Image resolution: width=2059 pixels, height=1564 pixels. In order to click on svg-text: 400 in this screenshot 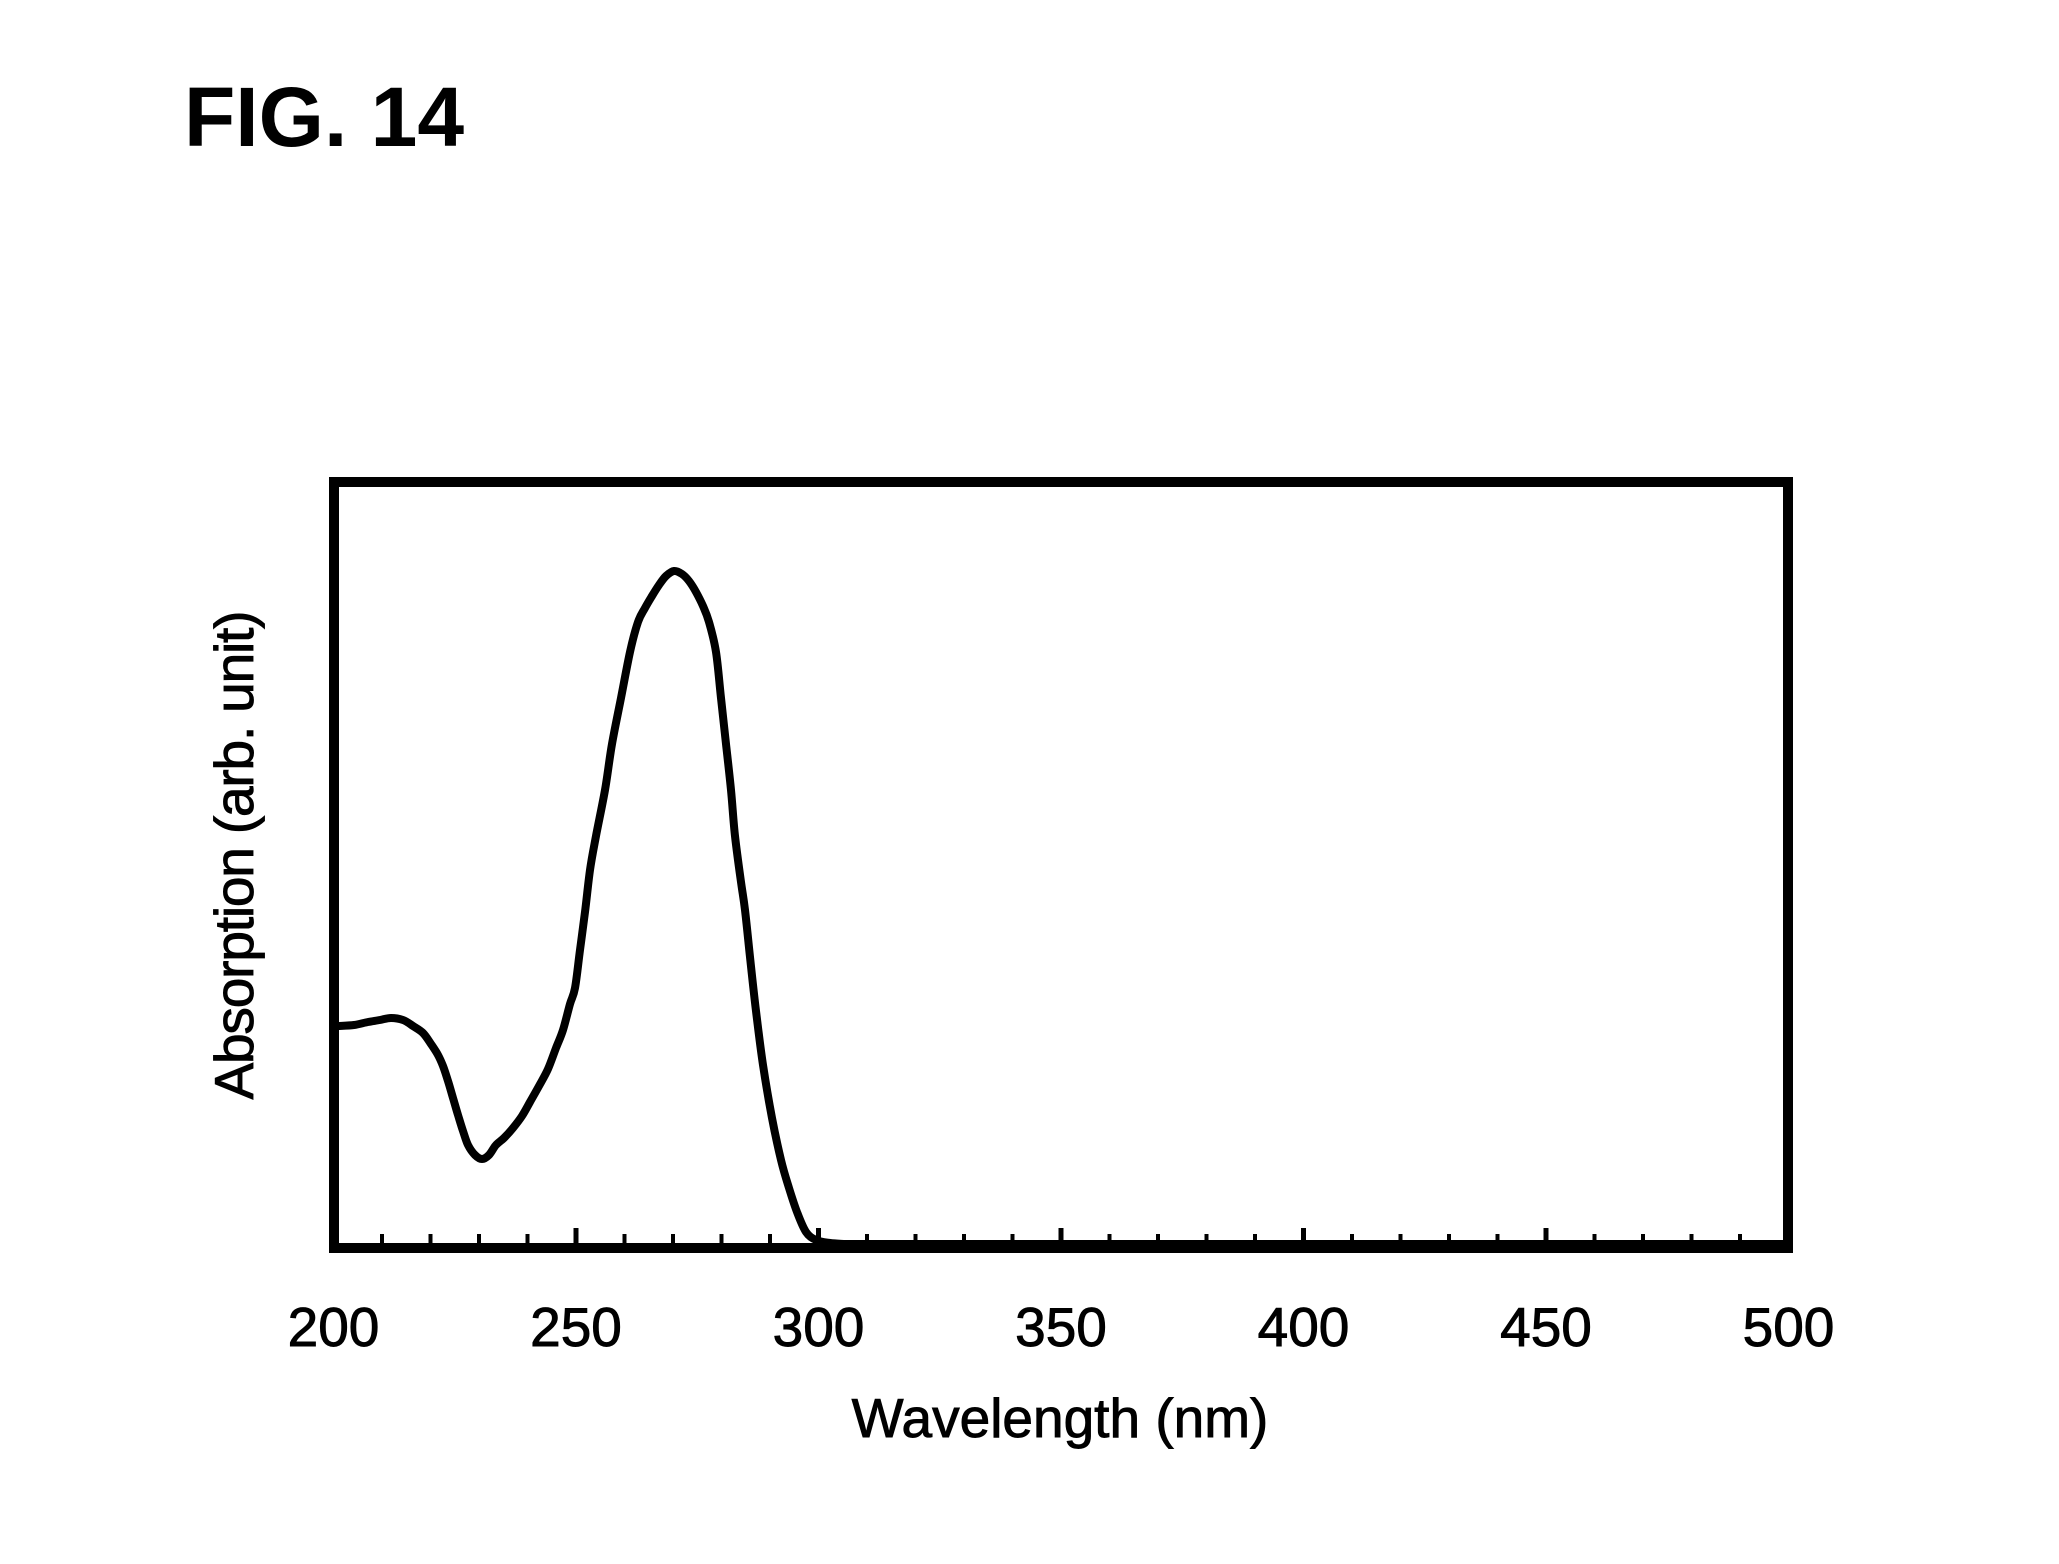, I will do `click(1304, 1327)`.